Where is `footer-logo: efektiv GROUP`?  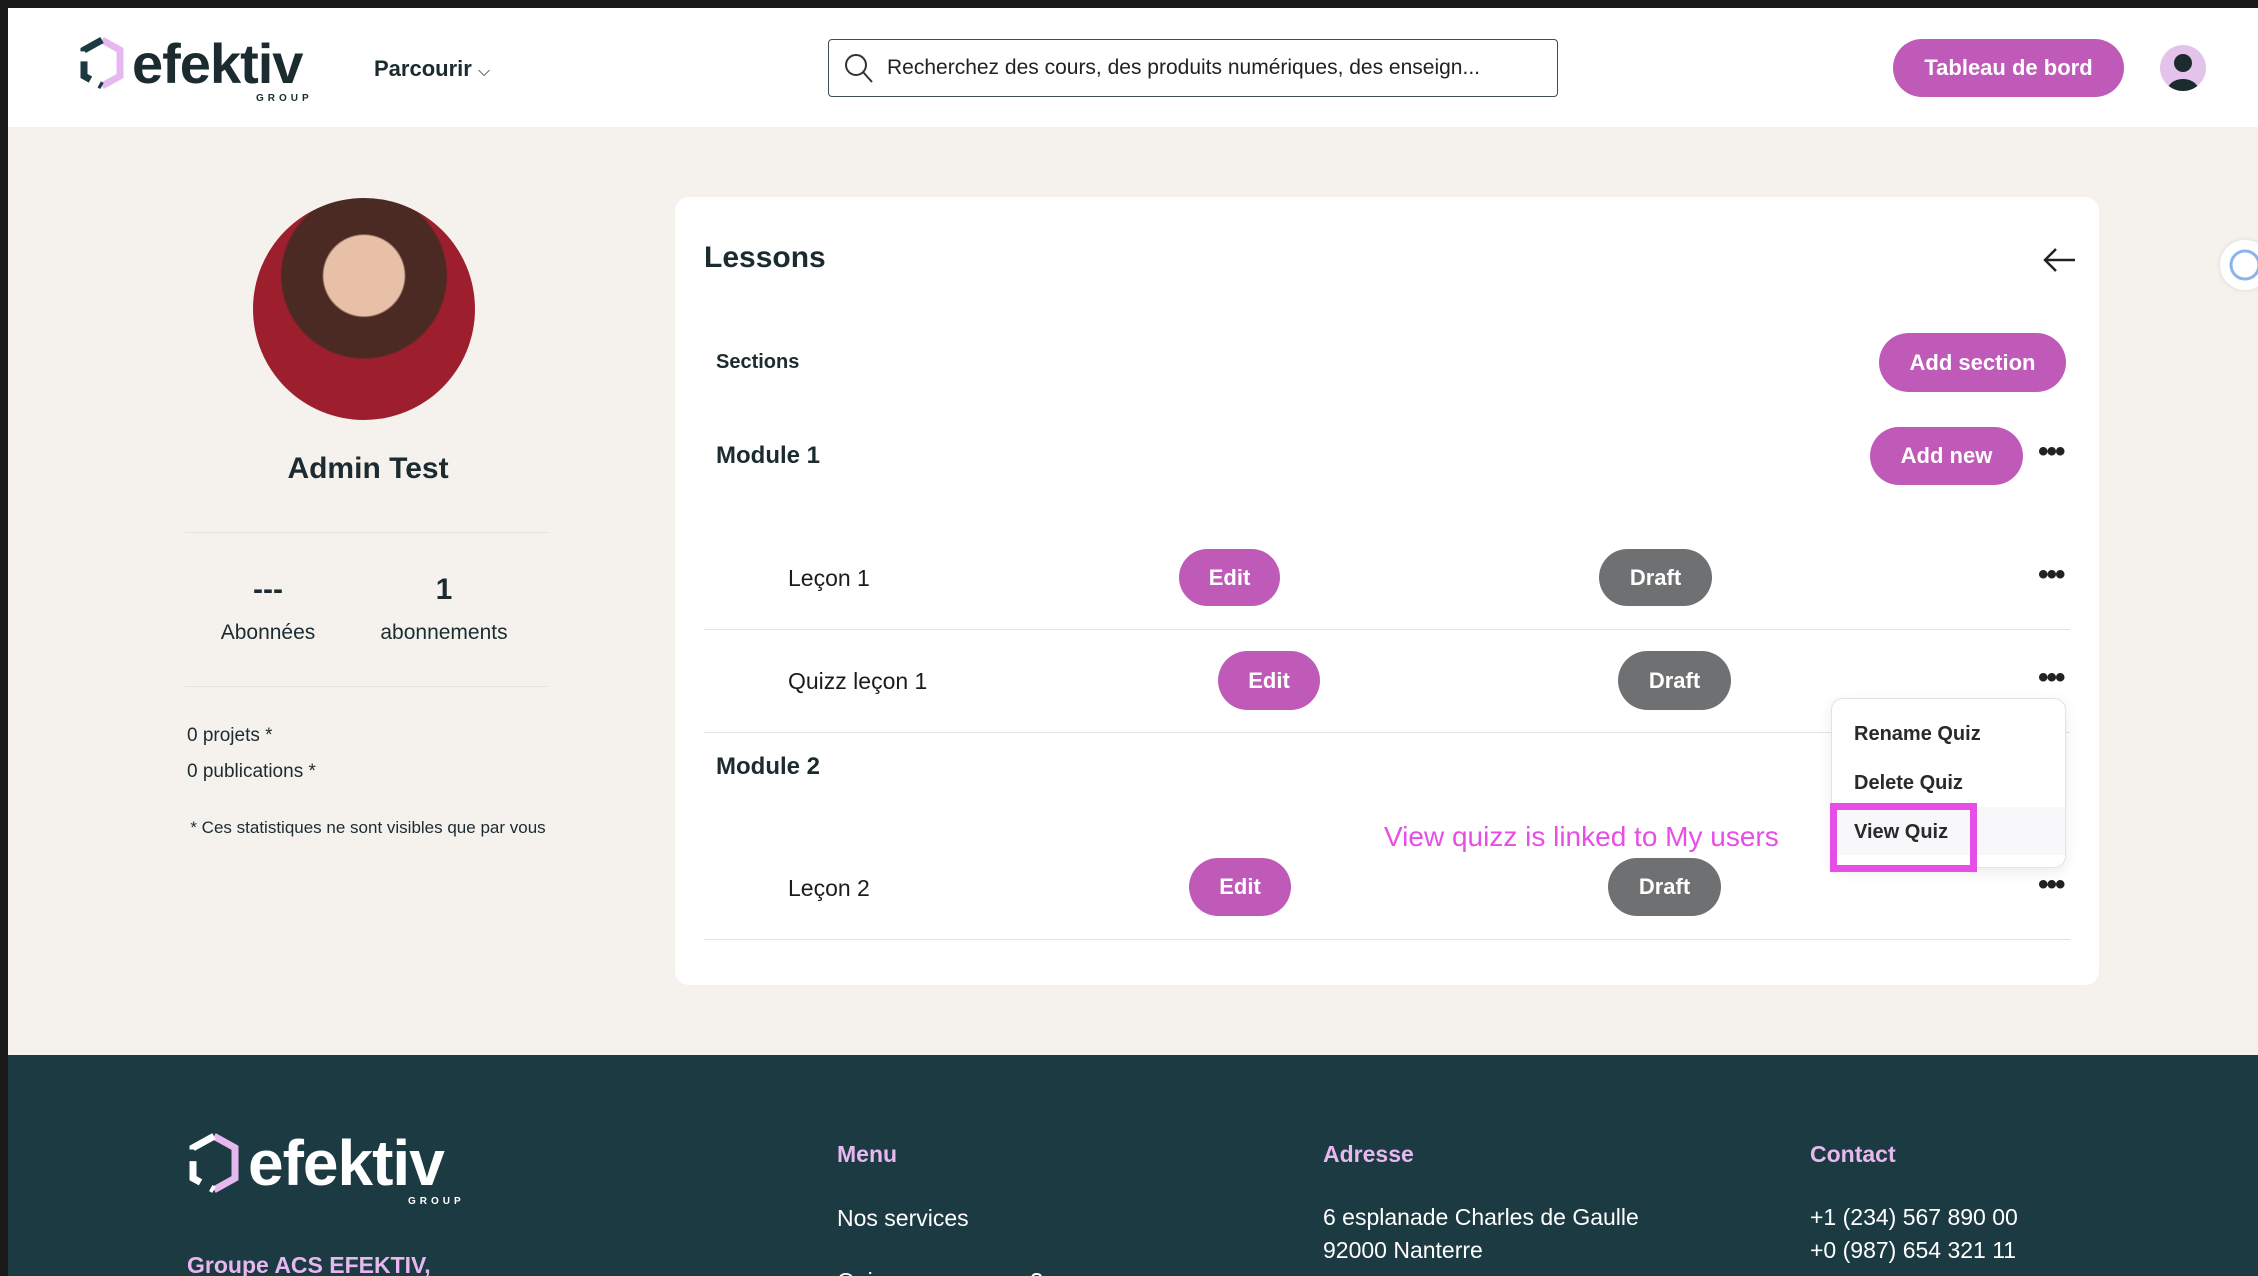
footer-logo: efektiv GROUP is located at coordinates (323, 1167).